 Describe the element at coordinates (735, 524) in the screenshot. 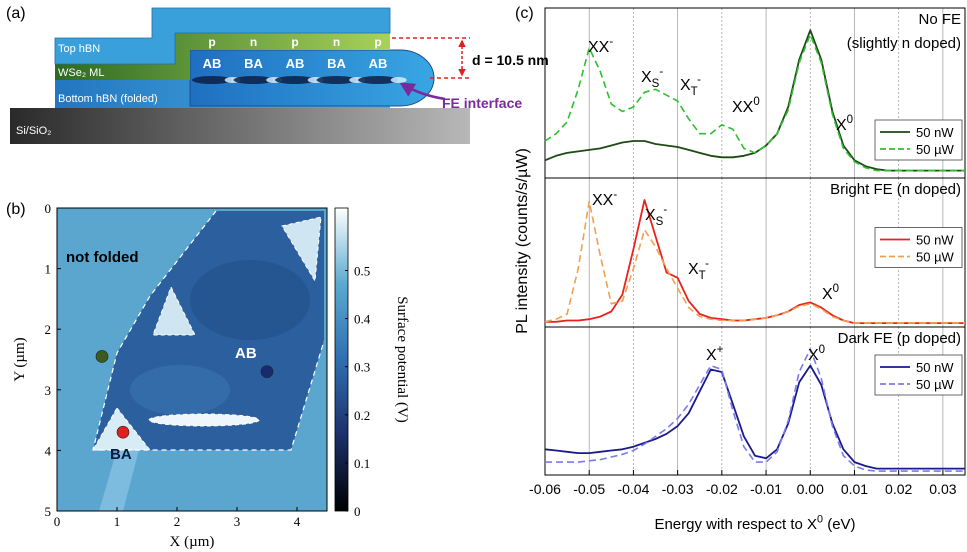

I see `text-base: Energy with respect to X` at that location.